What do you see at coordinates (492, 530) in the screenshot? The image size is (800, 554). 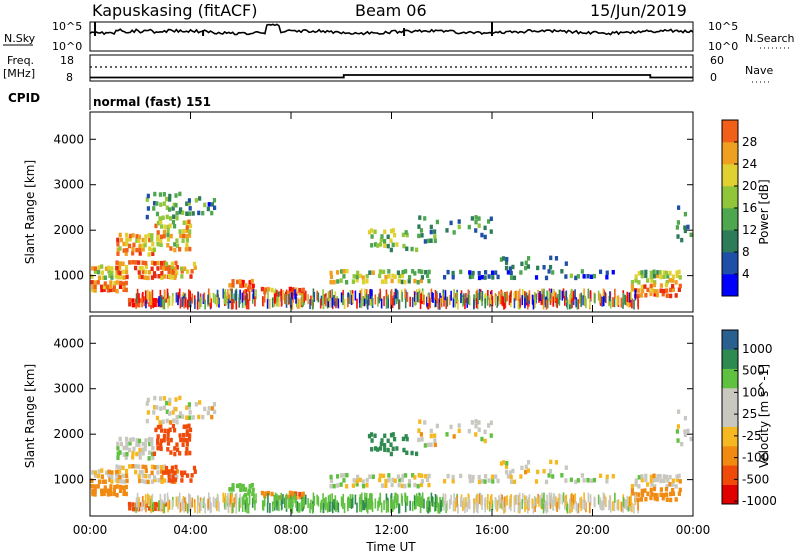 I see `x-tick-label: 16:00` at bounding box center [492, 530].